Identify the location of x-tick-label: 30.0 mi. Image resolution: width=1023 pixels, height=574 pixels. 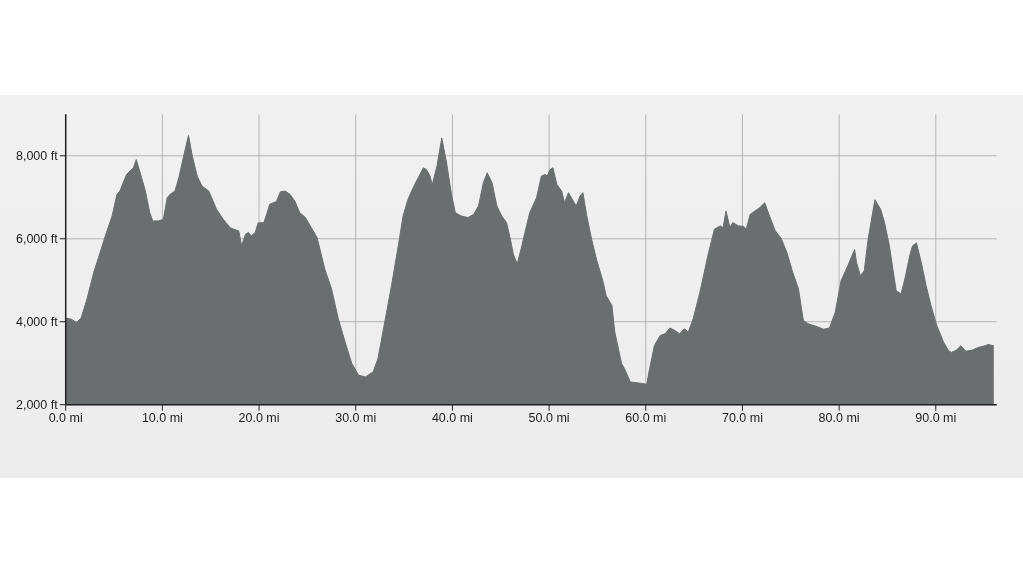
(356, 417).